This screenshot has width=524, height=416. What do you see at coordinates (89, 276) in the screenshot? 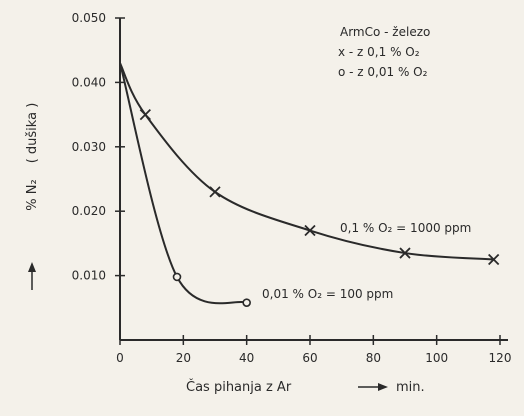
I see `y-tick-label: 0.010` at bounding box center [89, 276].